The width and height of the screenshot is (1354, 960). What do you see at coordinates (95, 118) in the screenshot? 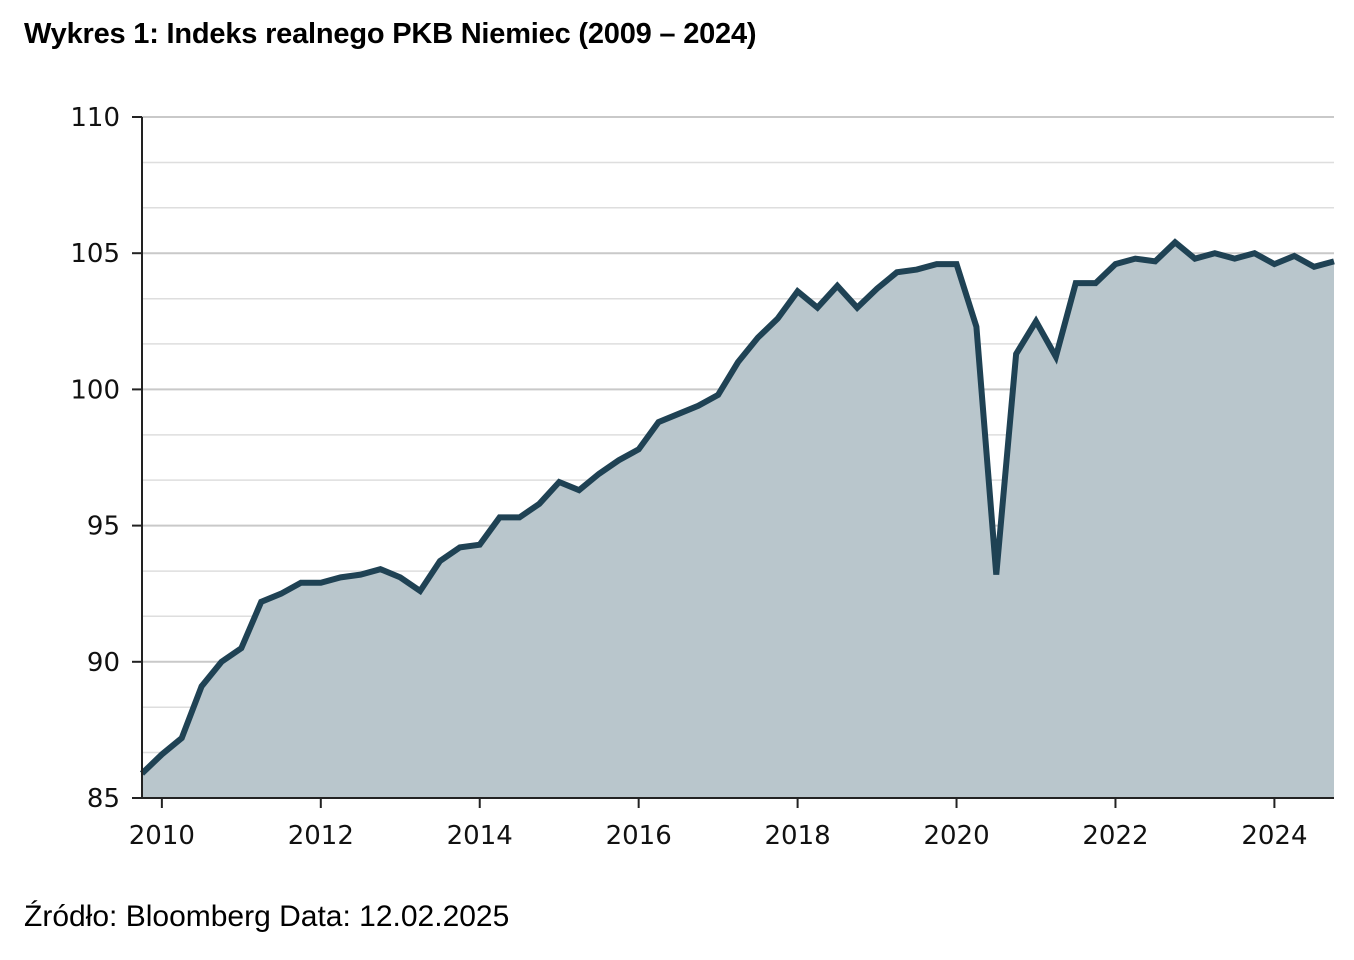
I see `y-tick-label: 110` at bounding box center [95, 118].